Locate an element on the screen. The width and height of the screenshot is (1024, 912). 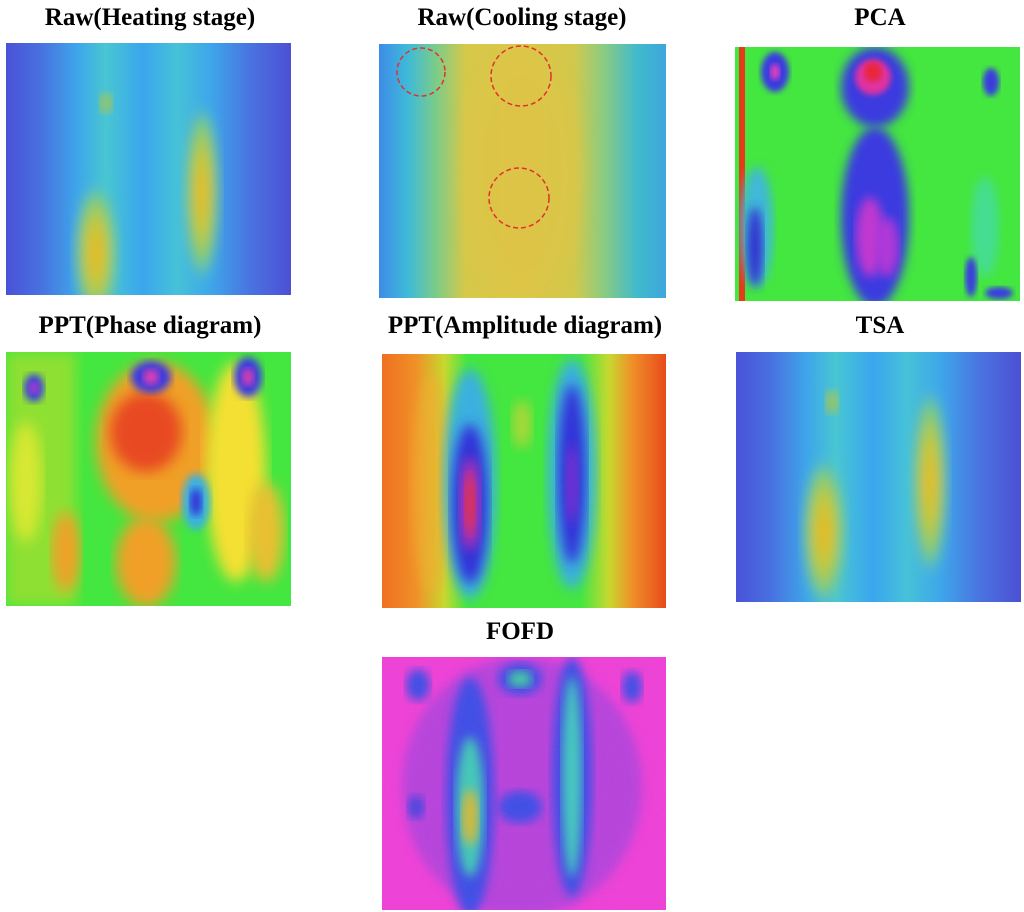
ppt-amplitude-thermal-image is located at coordinates (524, 481).